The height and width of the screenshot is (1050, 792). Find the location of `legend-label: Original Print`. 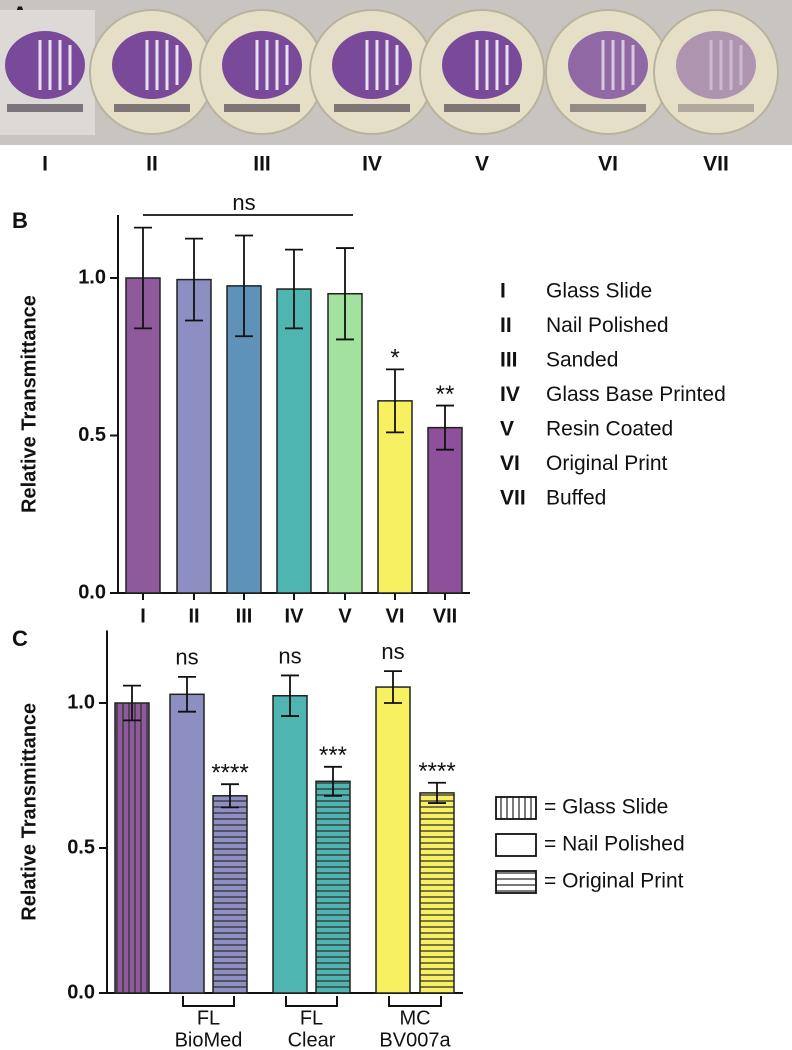

legend-label: Original Print is located at coordinates (607, 463).